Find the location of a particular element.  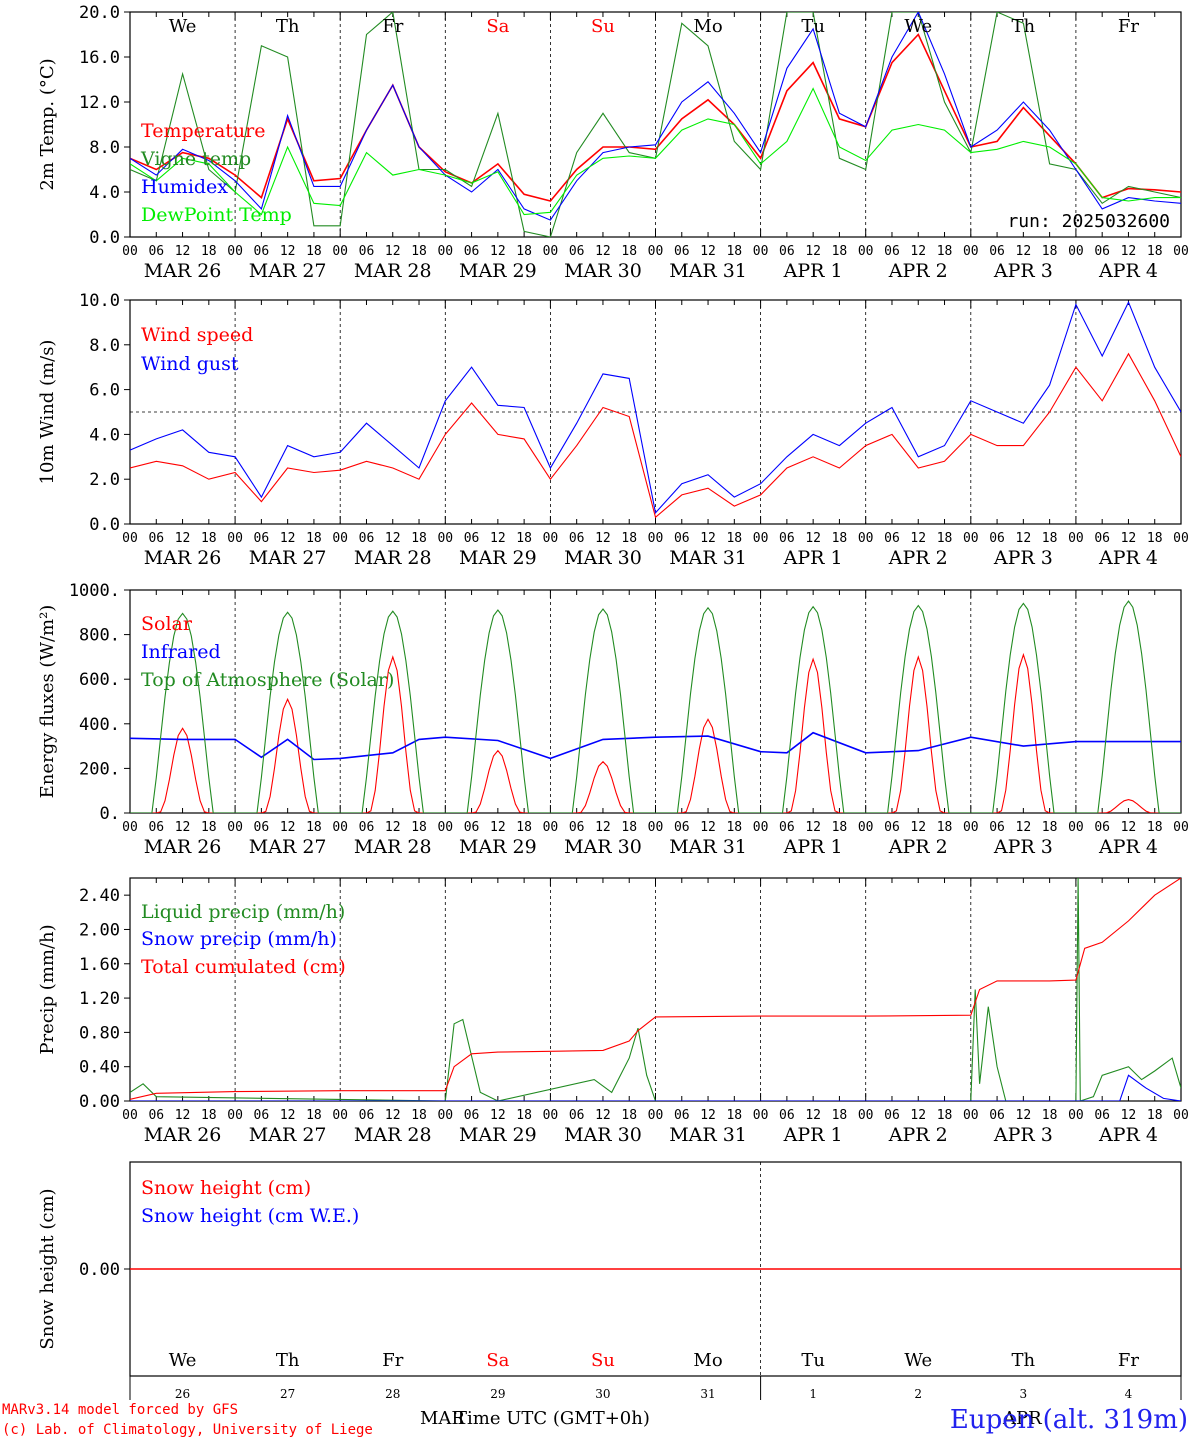

y-axis-label: Energy fluxes (W/m²) is located at coordinates (47, 702).